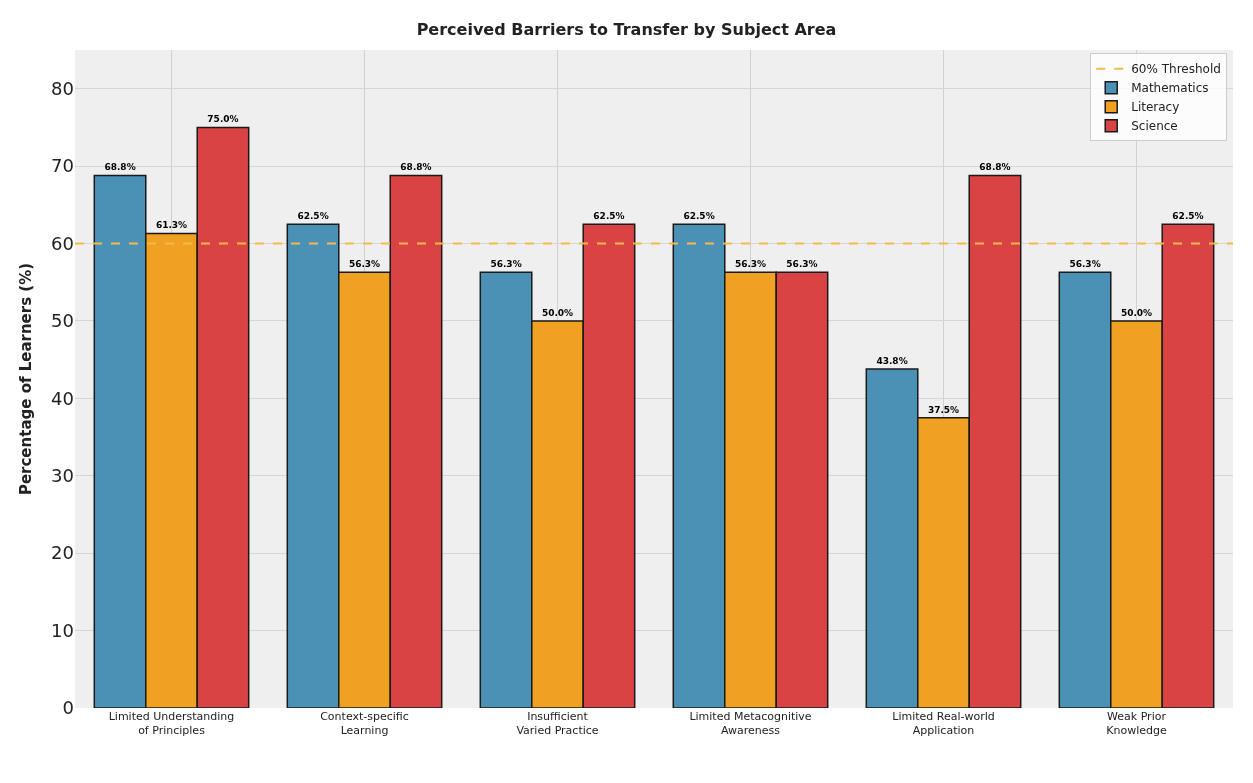 This screenshot has height=783, width=1253. I want to click on x-tick-label: Weak Prior Knowledge, so click(1136, 724).